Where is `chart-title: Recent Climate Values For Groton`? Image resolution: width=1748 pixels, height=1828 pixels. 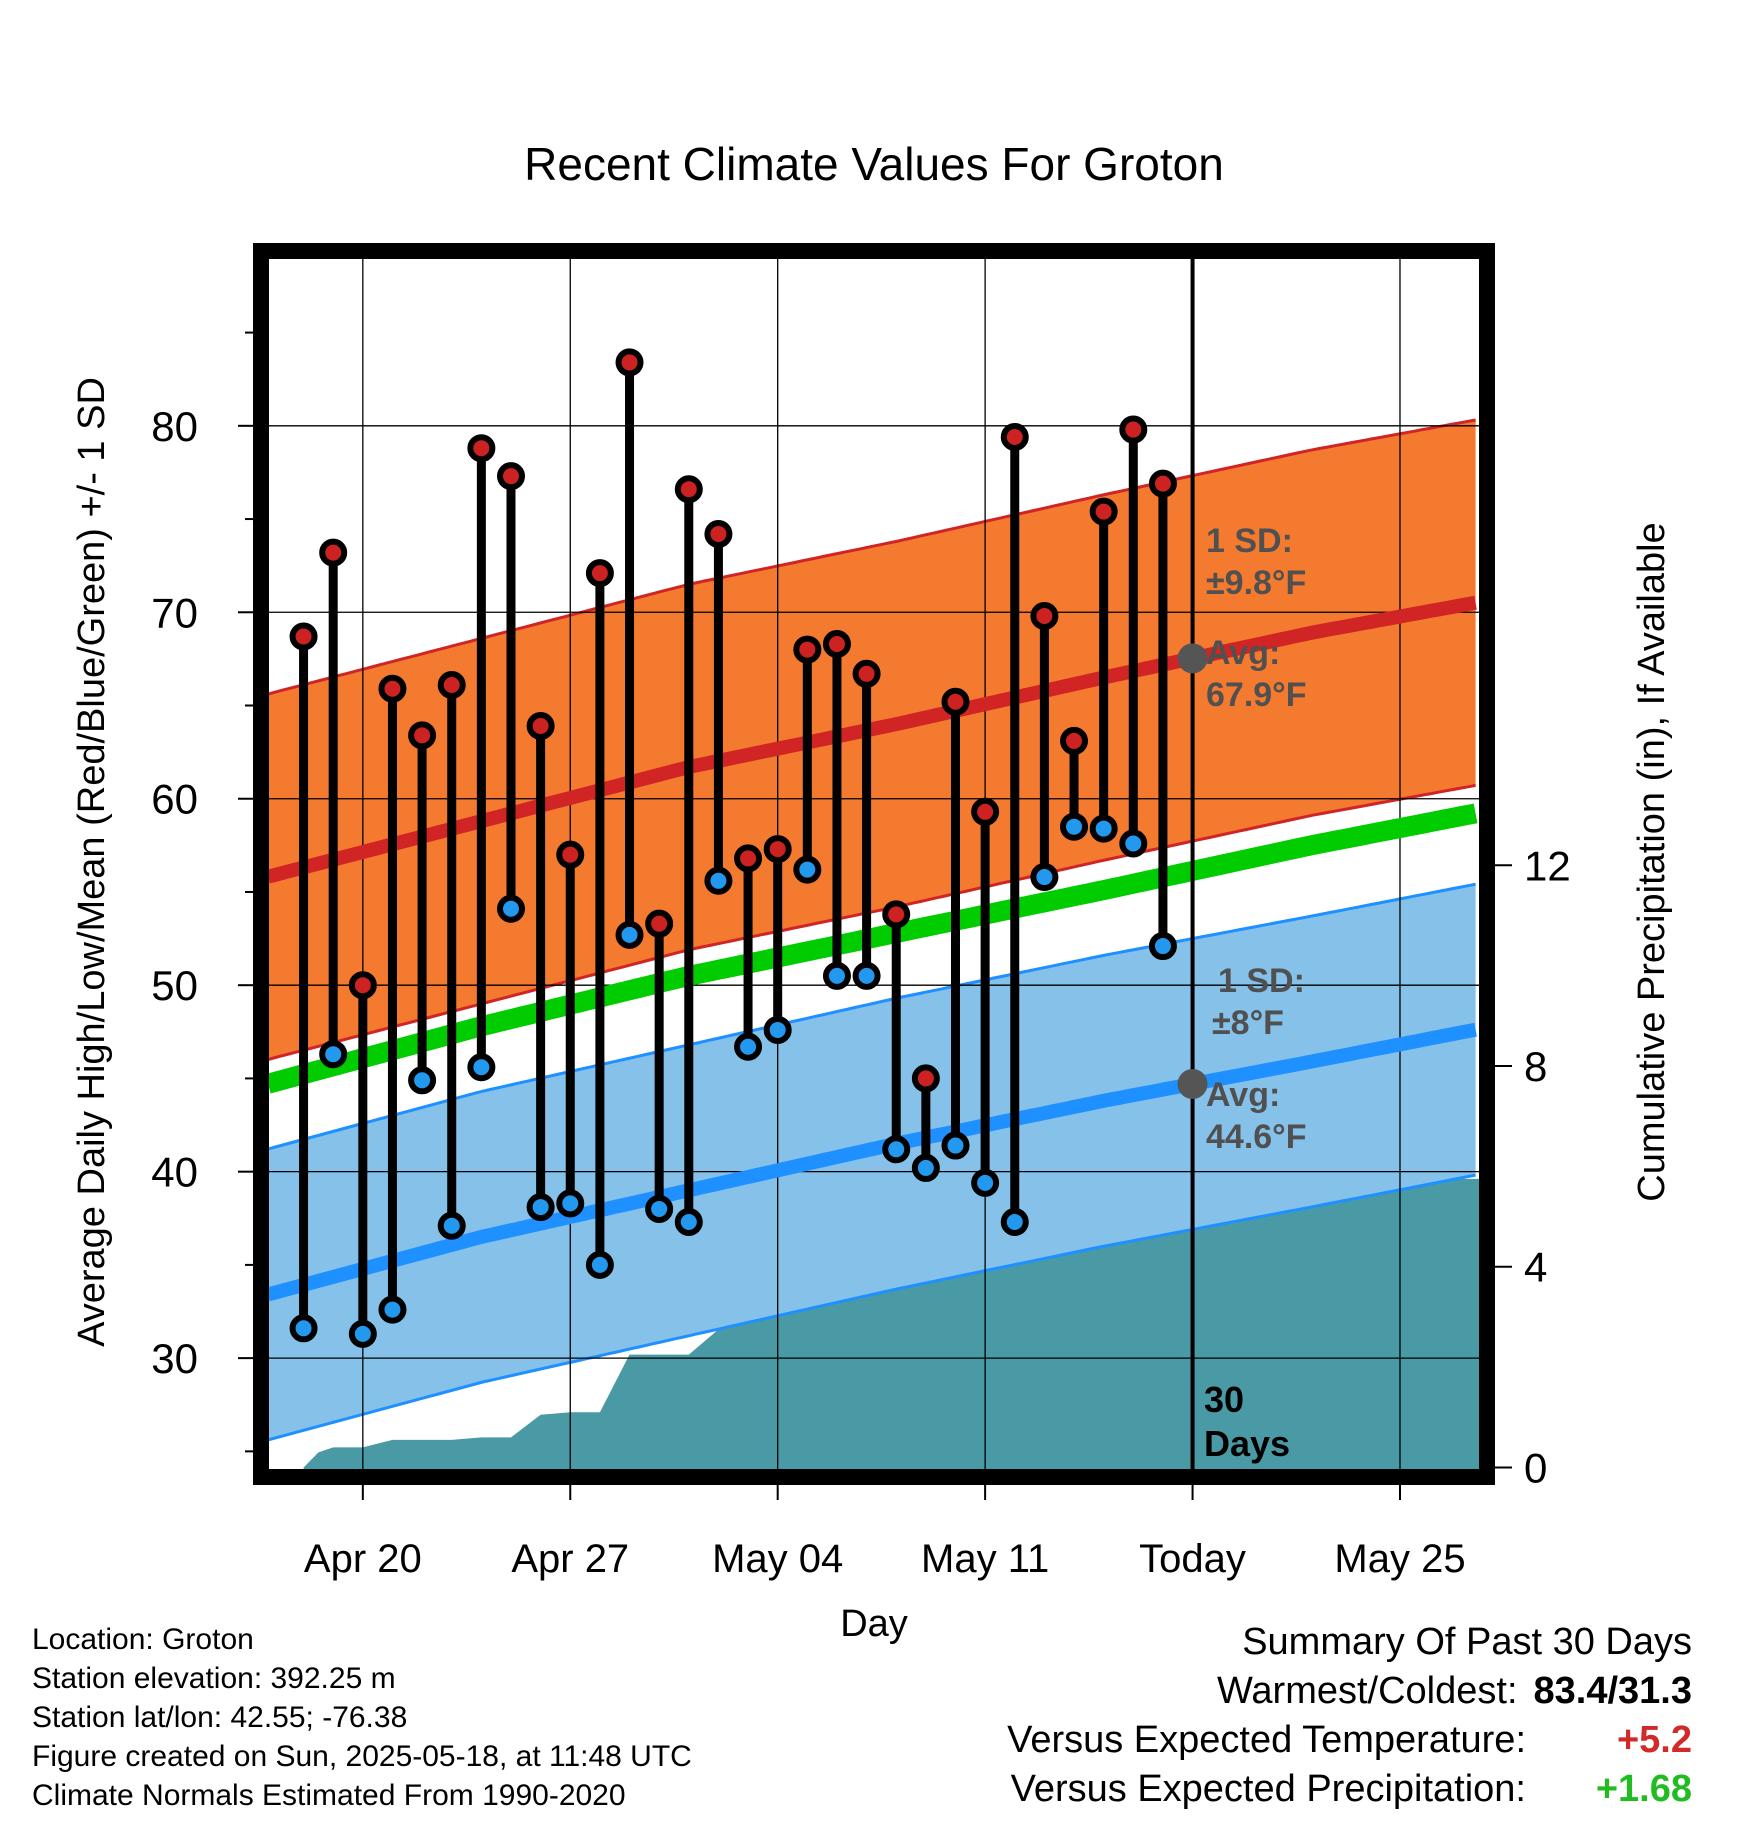 chart-title: Recent Climate Values For Groton is located at coordinates (874, 164).